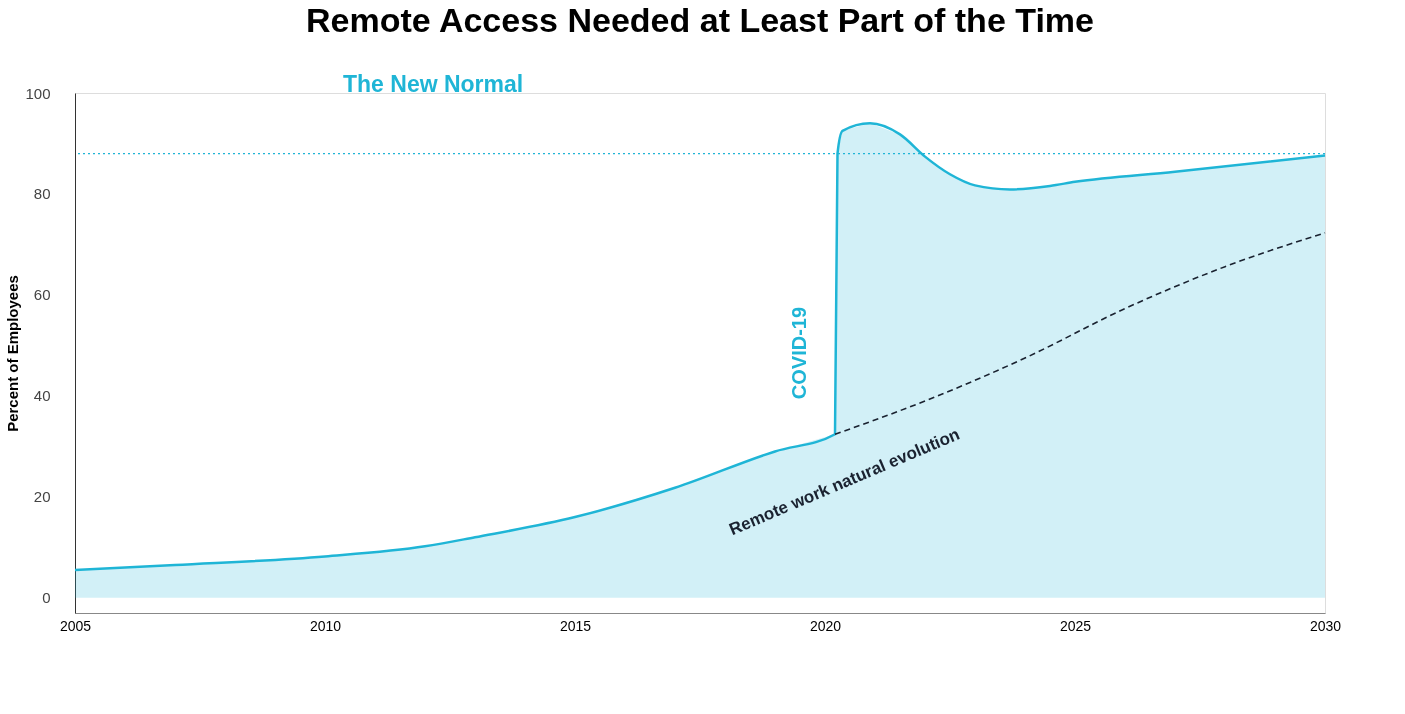  I want to click on ref-line-label: The New Normal, so click(433, 84).